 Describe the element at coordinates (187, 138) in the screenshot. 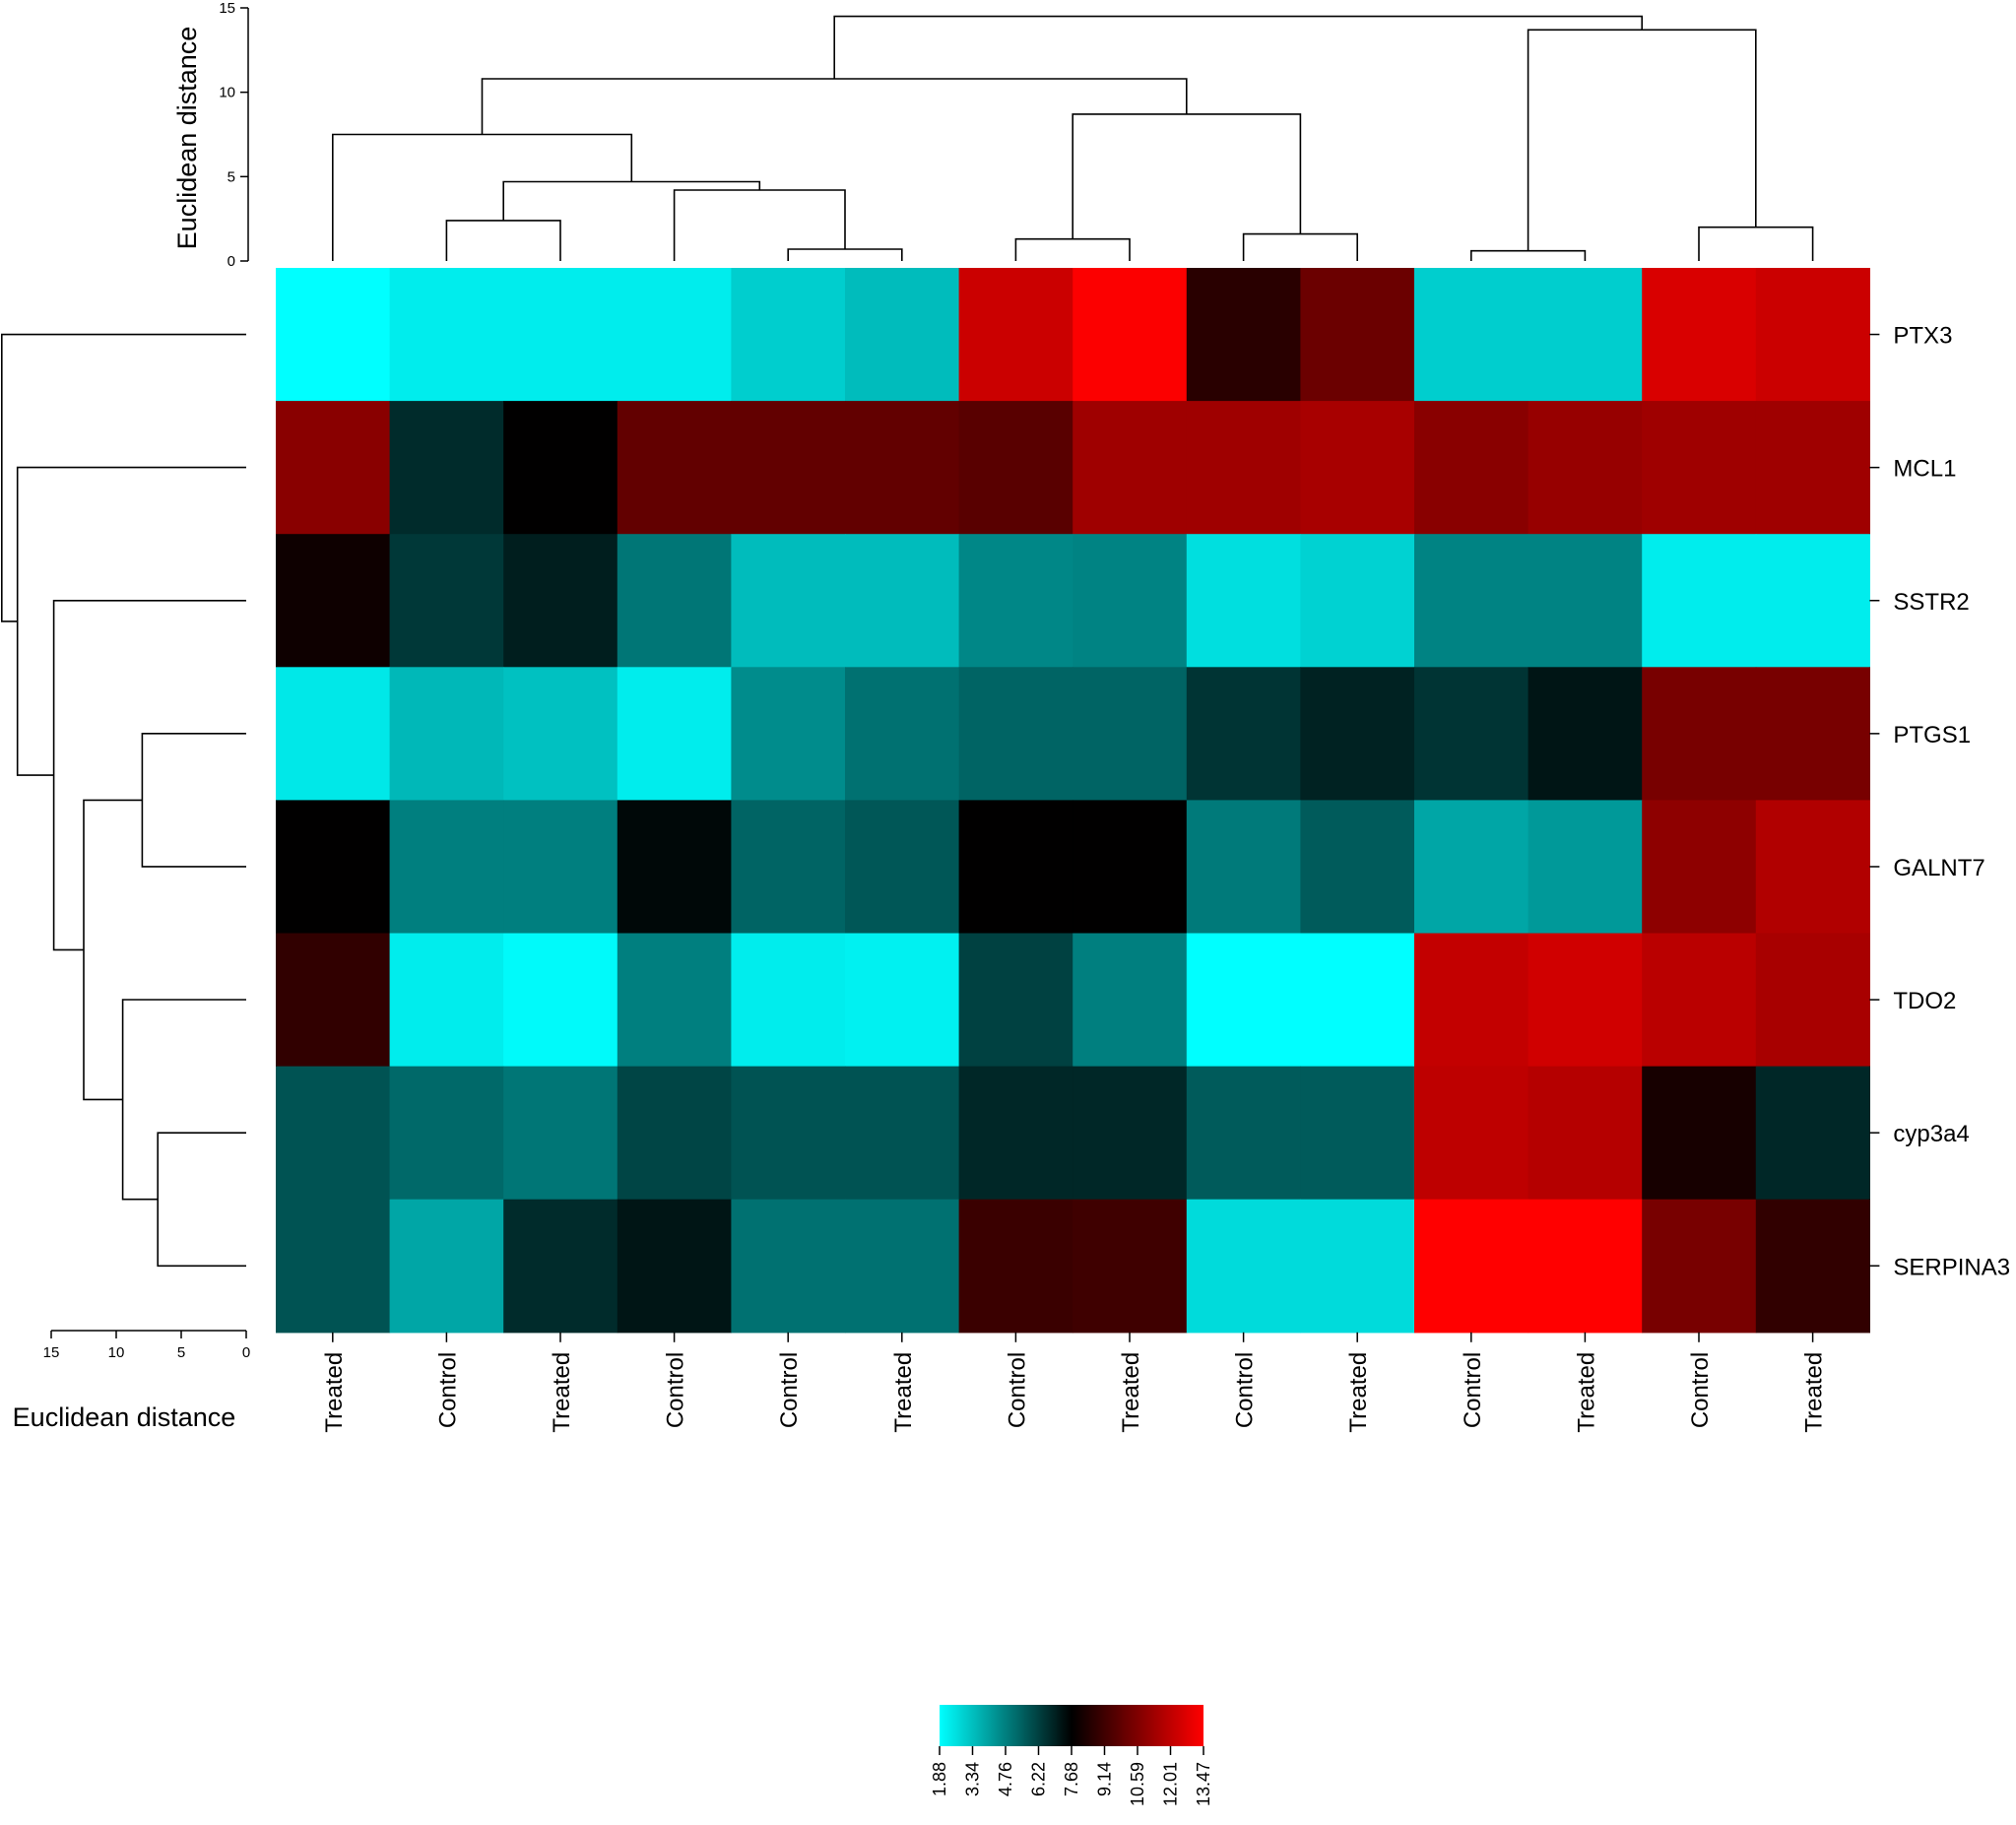

I see `column-dendrogram-axis-label: Euclidean distance` at that location.